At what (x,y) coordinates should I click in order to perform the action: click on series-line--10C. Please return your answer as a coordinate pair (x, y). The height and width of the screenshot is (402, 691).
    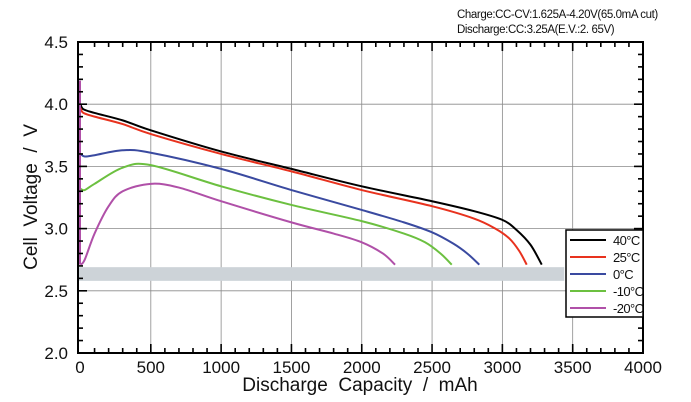
    Looking at the image, I should click on (266, 214).